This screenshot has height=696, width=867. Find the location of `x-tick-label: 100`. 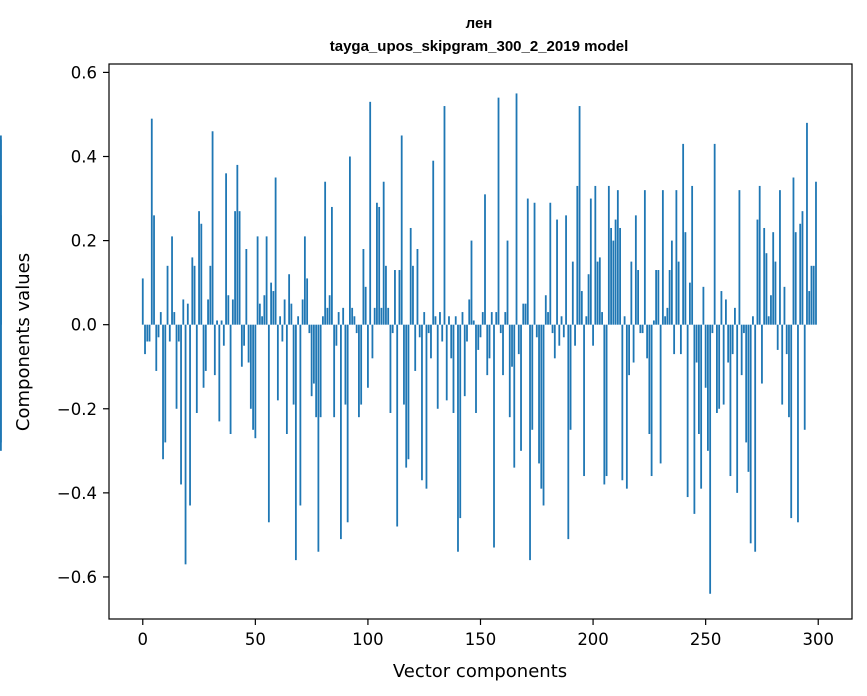

x-tick-label: 100 is located at coordinates (368, 639).